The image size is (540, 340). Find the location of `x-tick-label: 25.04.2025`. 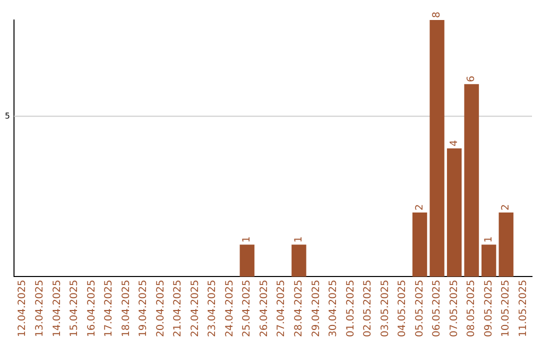

x-tick-label: 25.04.2025 is located at coordinates (247, 309).